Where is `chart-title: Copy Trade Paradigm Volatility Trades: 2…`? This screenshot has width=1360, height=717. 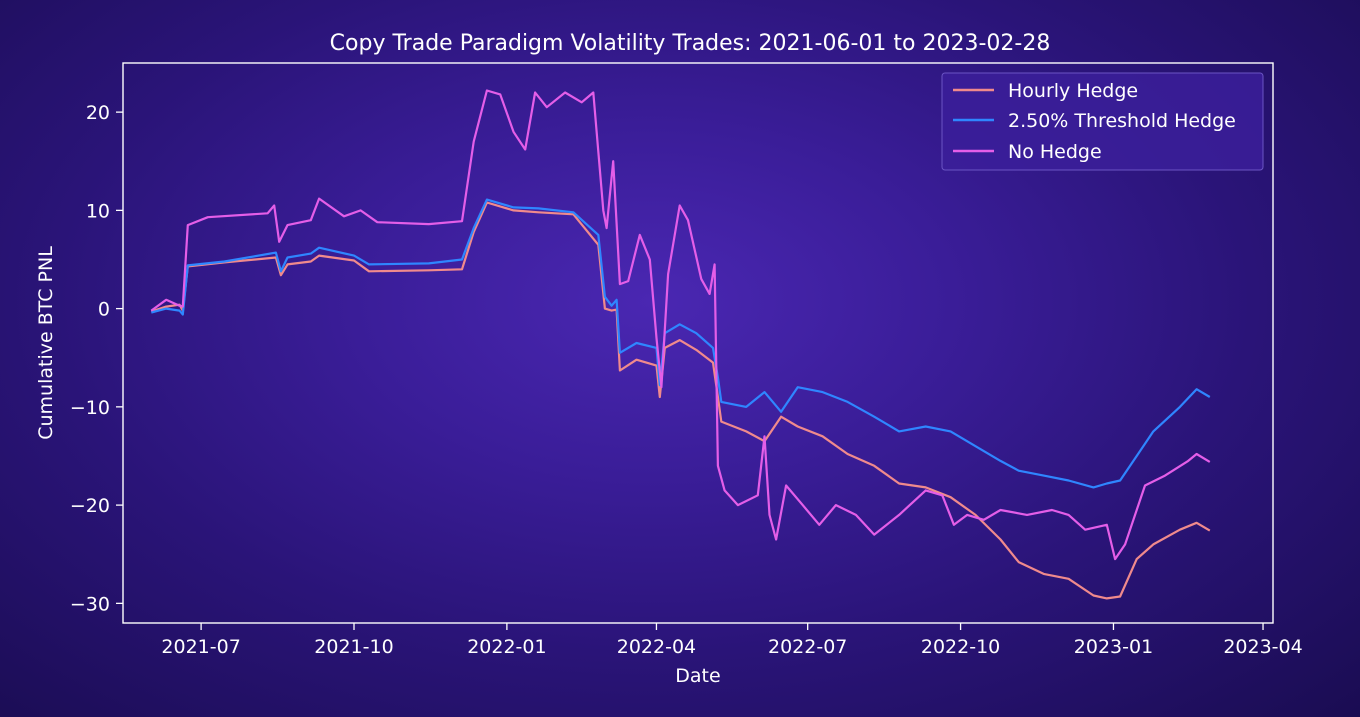
chart-title: Copy Trade Paradigm Volatility Trades: 2… is located at coordinates (690, 43).